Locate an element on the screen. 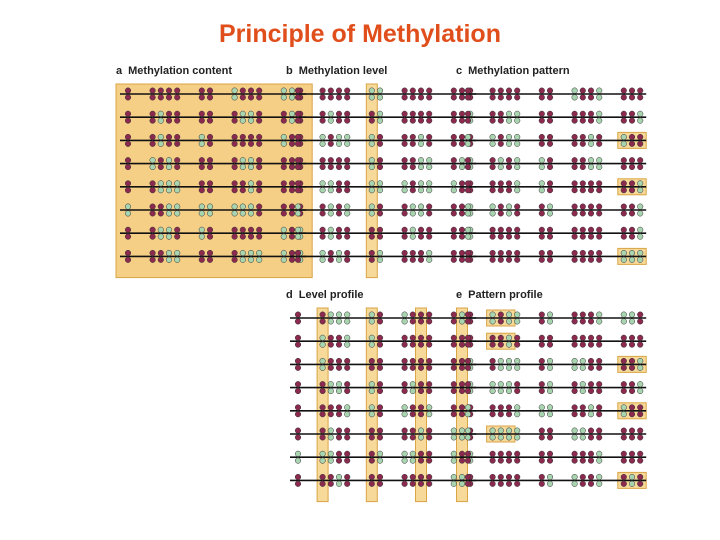  panel-c-title: Methylation pattern is located at coordinates (519, 71).